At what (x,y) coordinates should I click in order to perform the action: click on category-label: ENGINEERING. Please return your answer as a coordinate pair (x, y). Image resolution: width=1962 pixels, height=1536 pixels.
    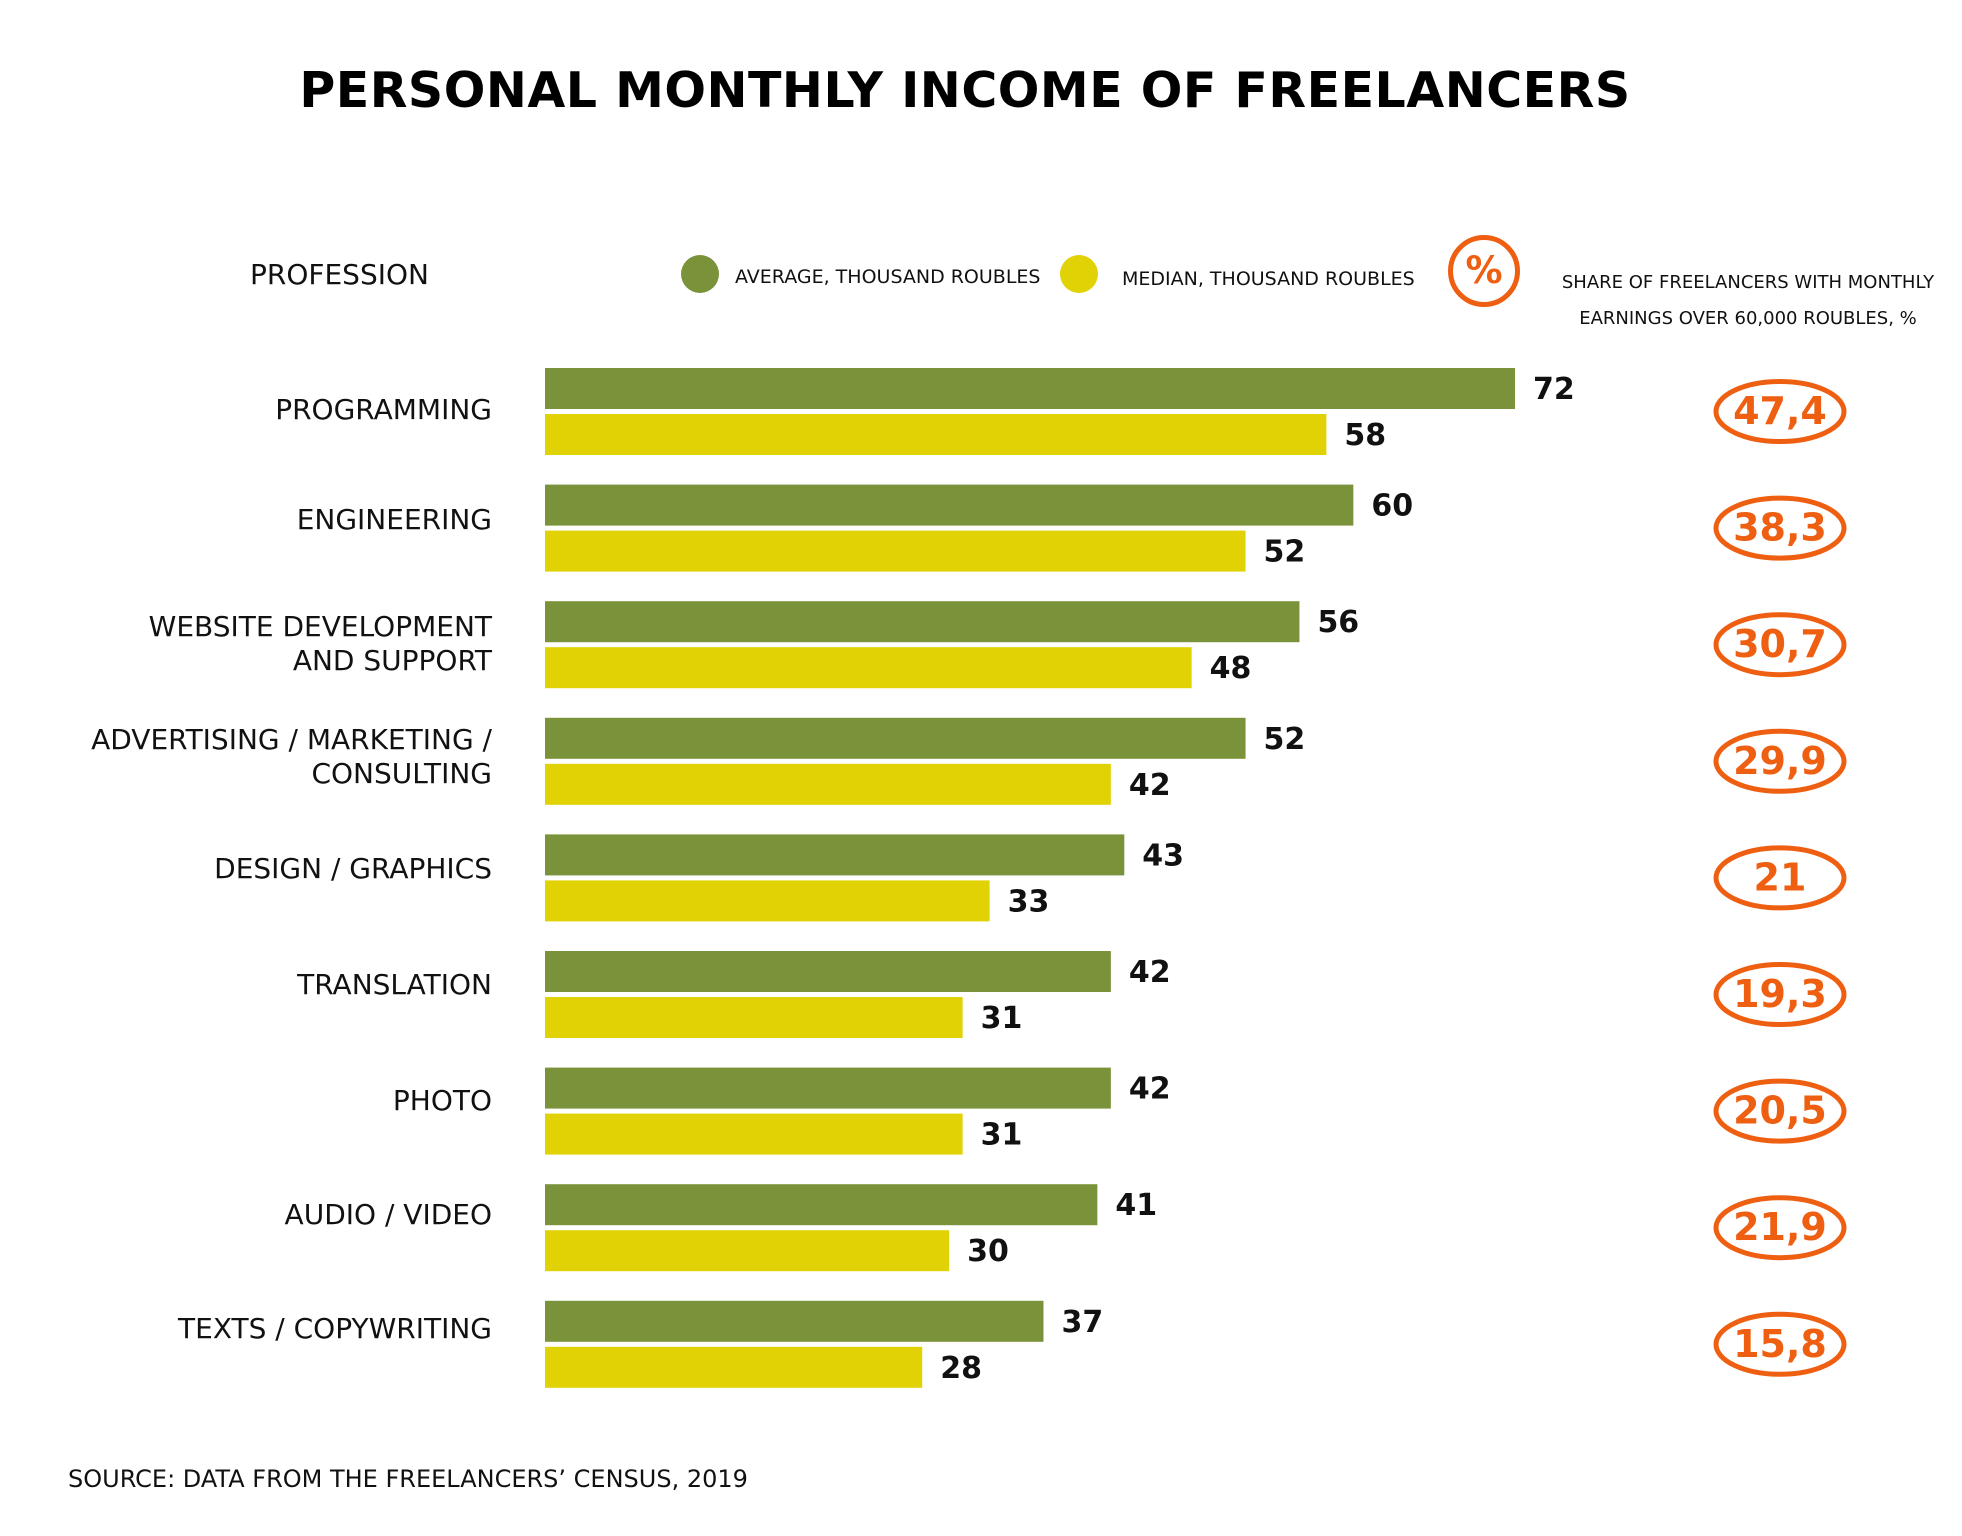
    Looking at the image, I should click on (394, 519).